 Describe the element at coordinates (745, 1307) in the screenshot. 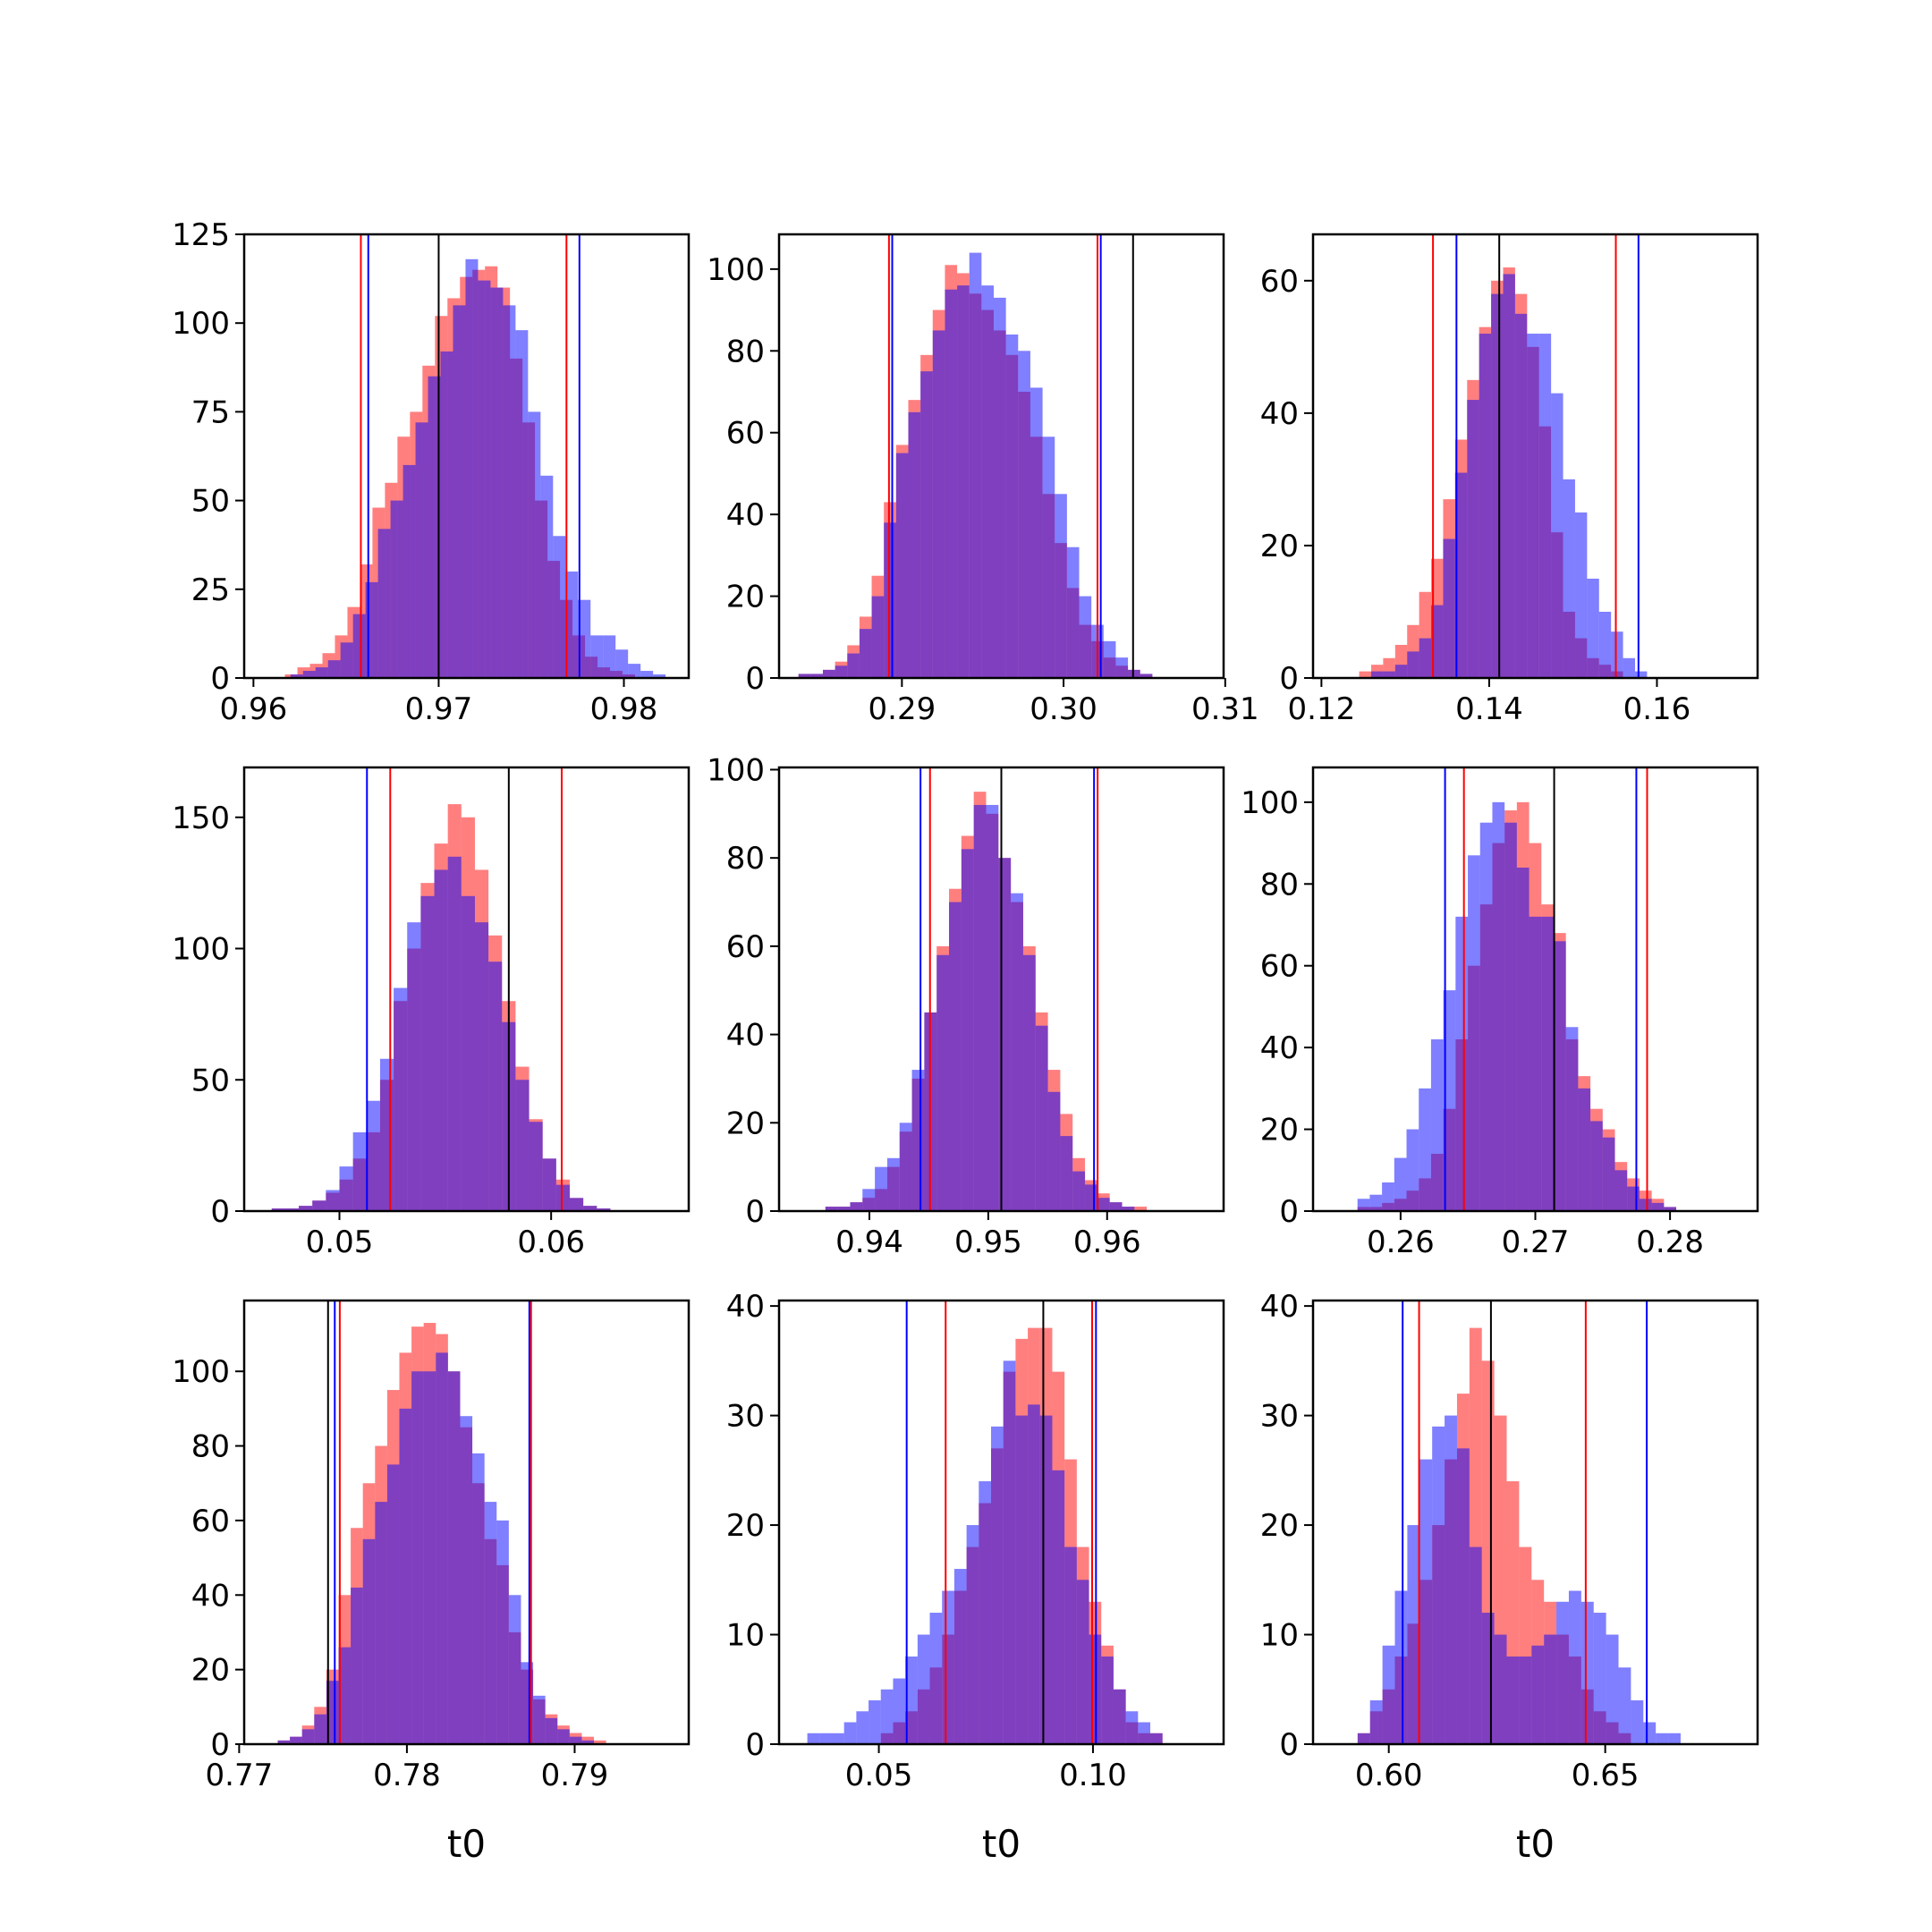

I see `y-tick-label: 40` at that location.